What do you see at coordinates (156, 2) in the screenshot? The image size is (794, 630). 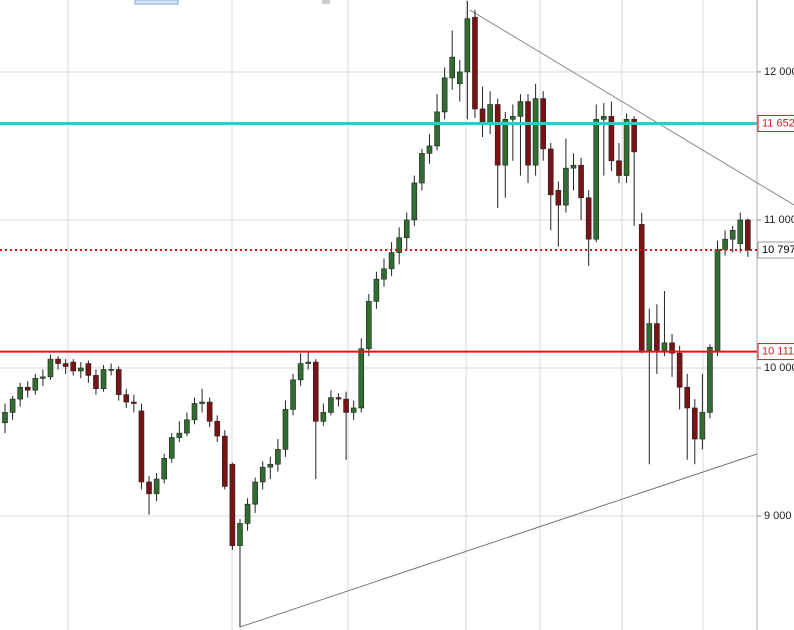 I see `toolbar-tab` at bounding box center [156, 2].